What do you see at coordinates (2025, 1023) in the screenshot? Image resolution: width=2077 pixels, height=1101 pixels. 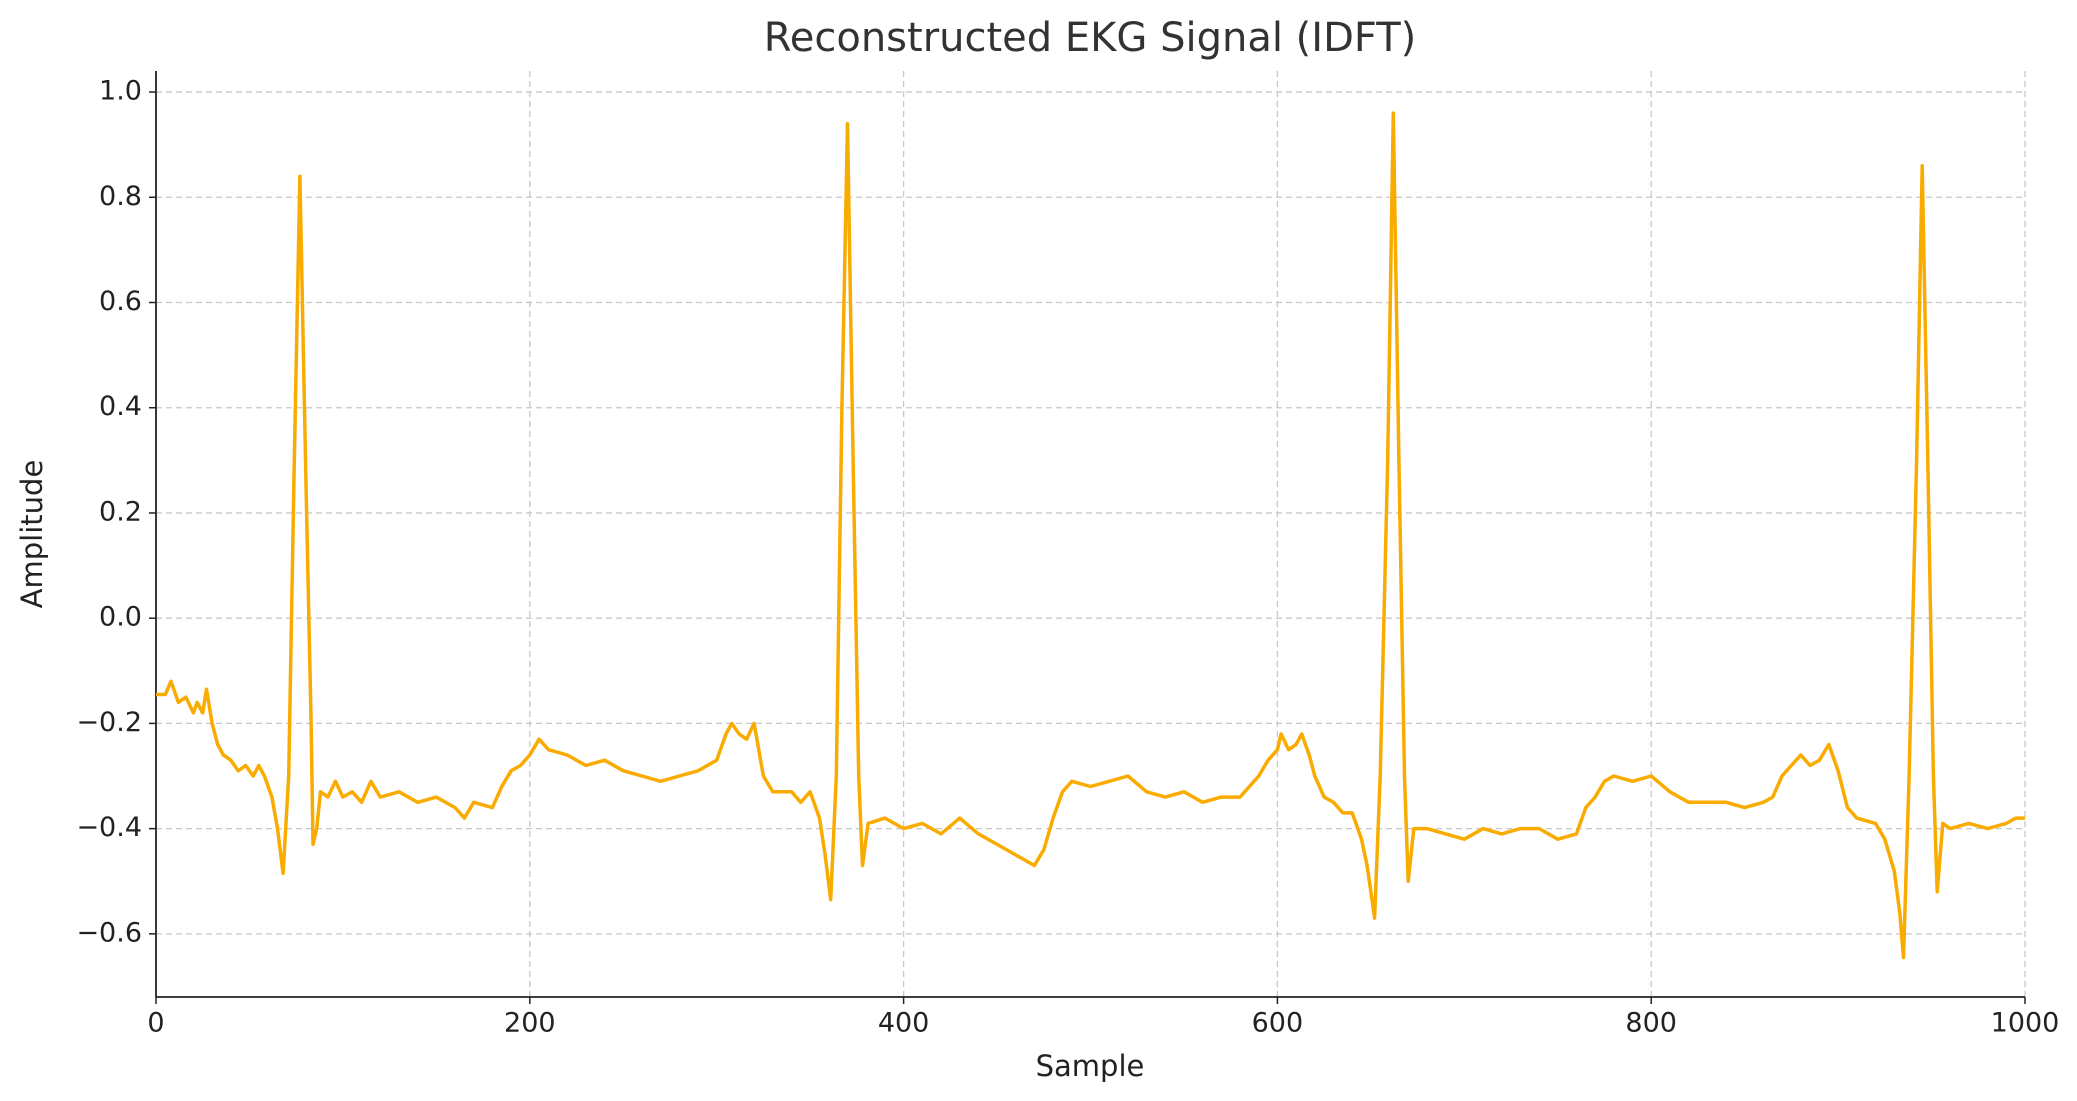 I see `x-tick-label: 1000` at bounding box center [2025, 1023].